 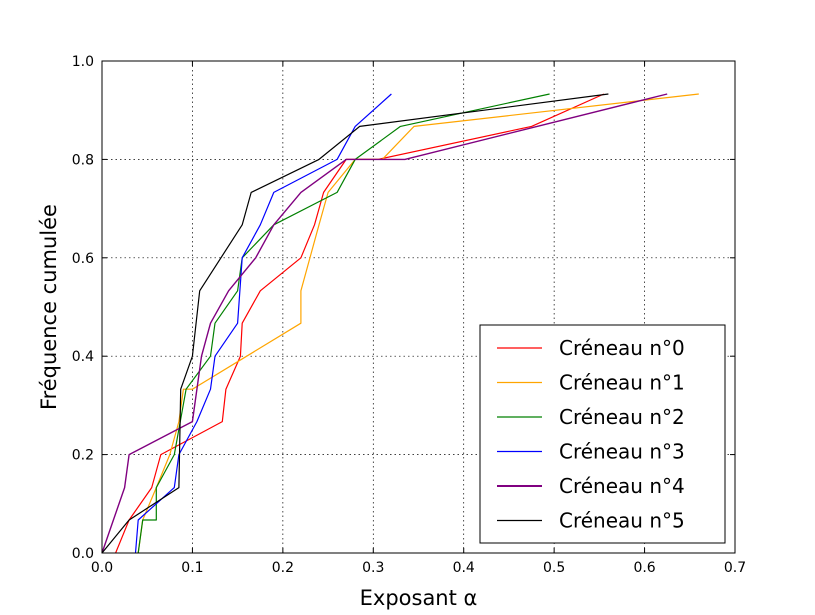 I want to click on x-tick-label: 0.0, so click(x=102, y=568).